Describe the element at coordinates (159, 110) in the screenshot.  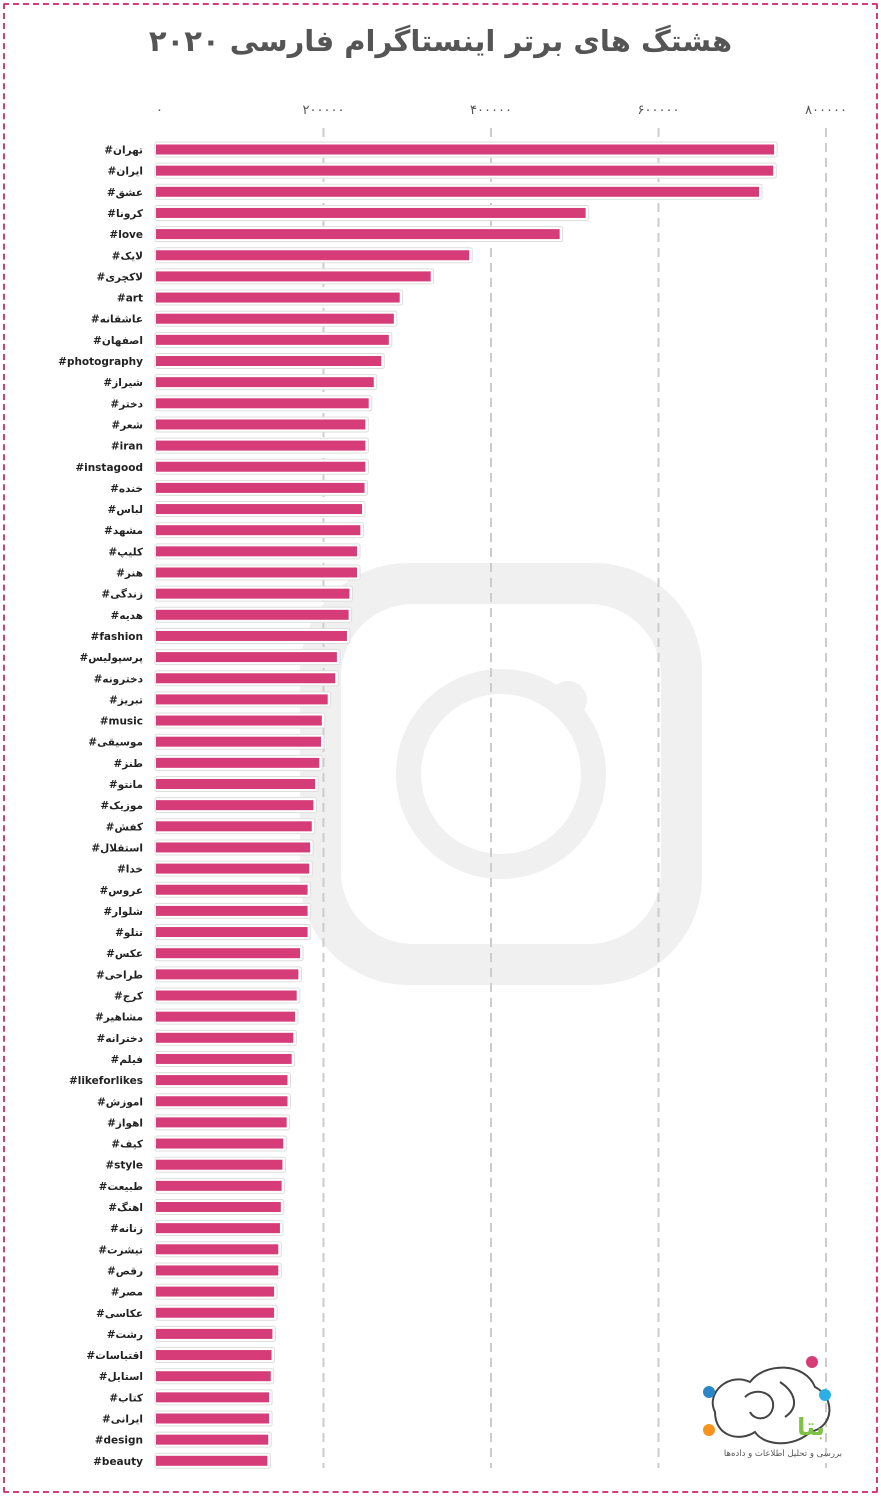
I see `x-tick-label-0: ۰` at that location.